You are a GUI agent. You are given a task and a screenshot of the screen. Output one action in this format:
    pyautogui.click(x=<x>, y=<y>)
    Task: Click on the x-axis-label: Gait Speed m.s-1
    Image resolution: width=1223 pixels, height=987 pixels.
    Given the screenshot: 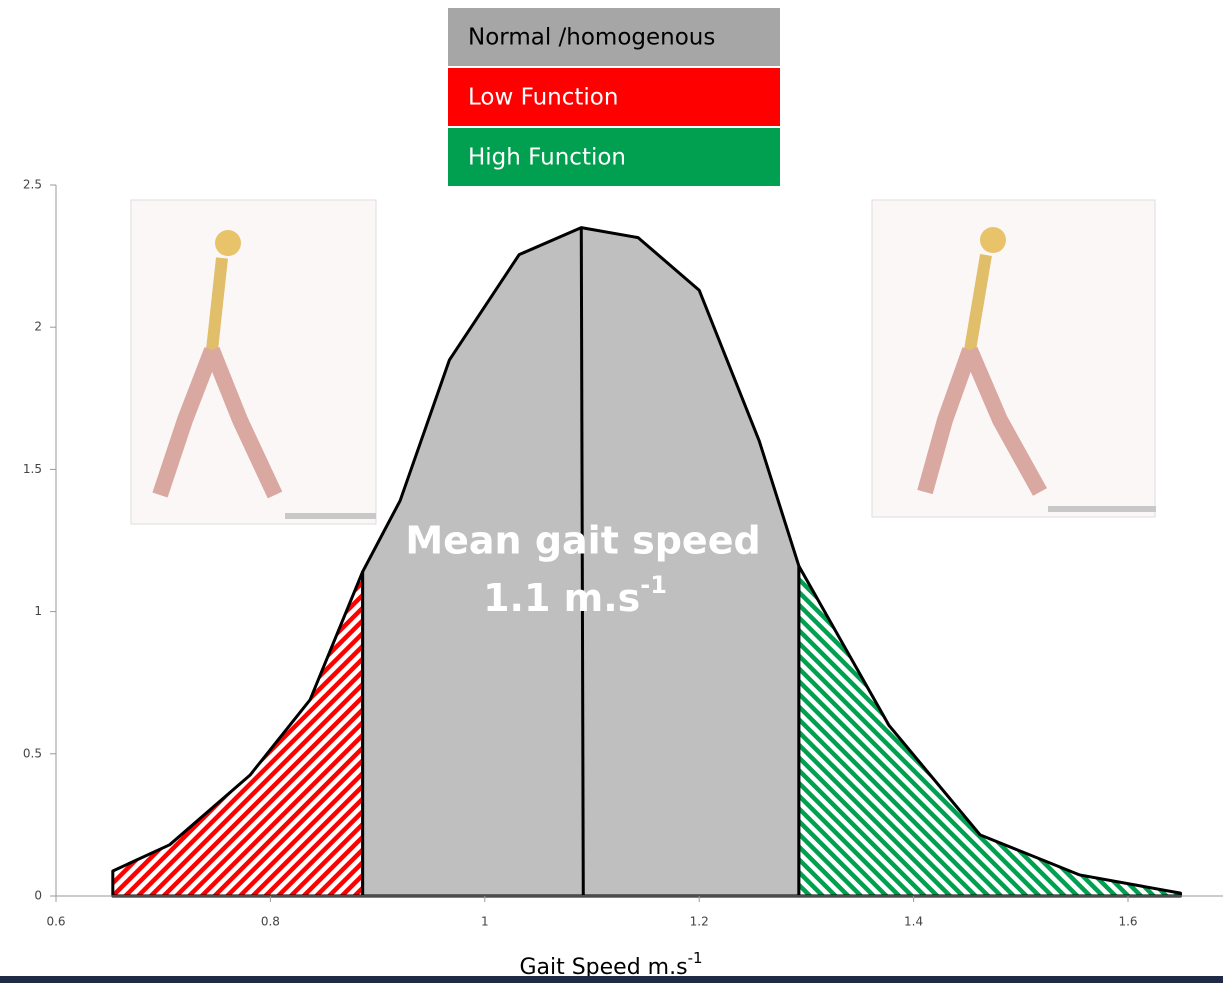 What is the action you would take?
    pyautogui.click(x=610, y=965)
    